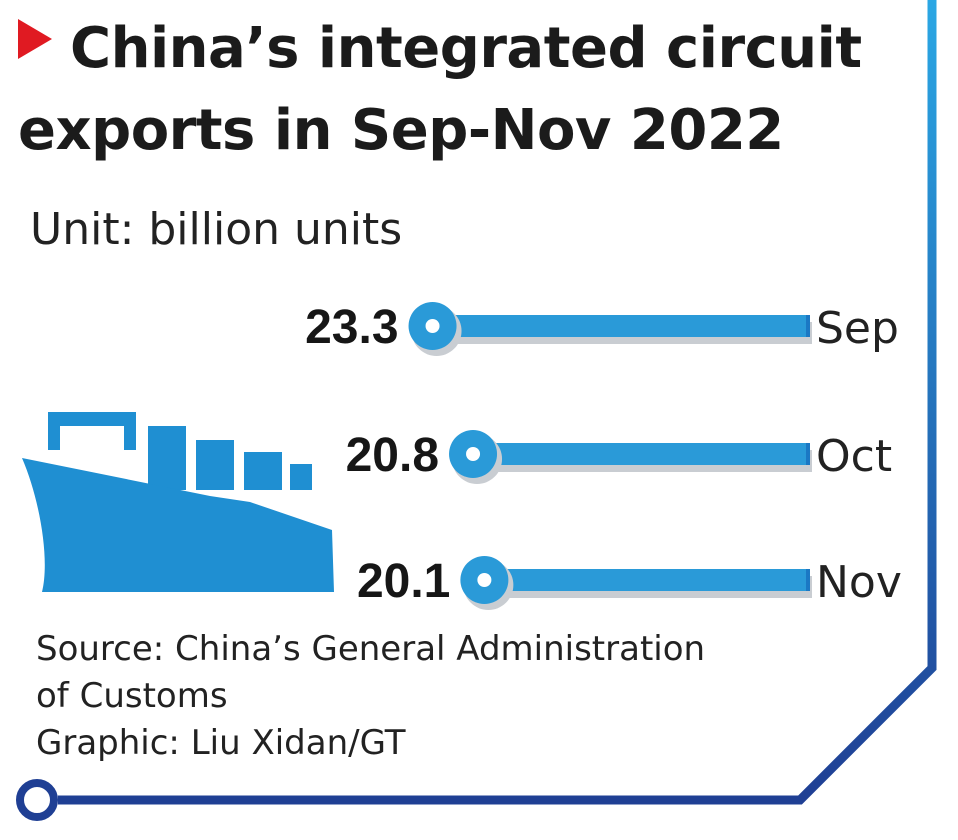 This screenshot has height=840, width=958. What do you see at coordinates (403, 581) in the screenshot?
I see `data-label: 20.1` at bounding box center [403, 581].